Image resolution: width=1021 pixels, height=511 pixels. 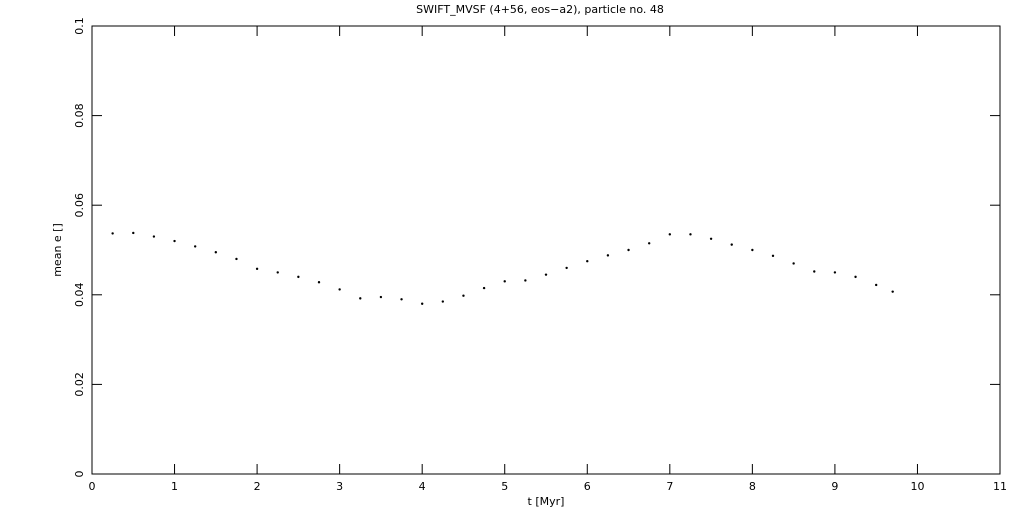 I want to click on y-tick-label: 0.06, so click(x=79, y=205).